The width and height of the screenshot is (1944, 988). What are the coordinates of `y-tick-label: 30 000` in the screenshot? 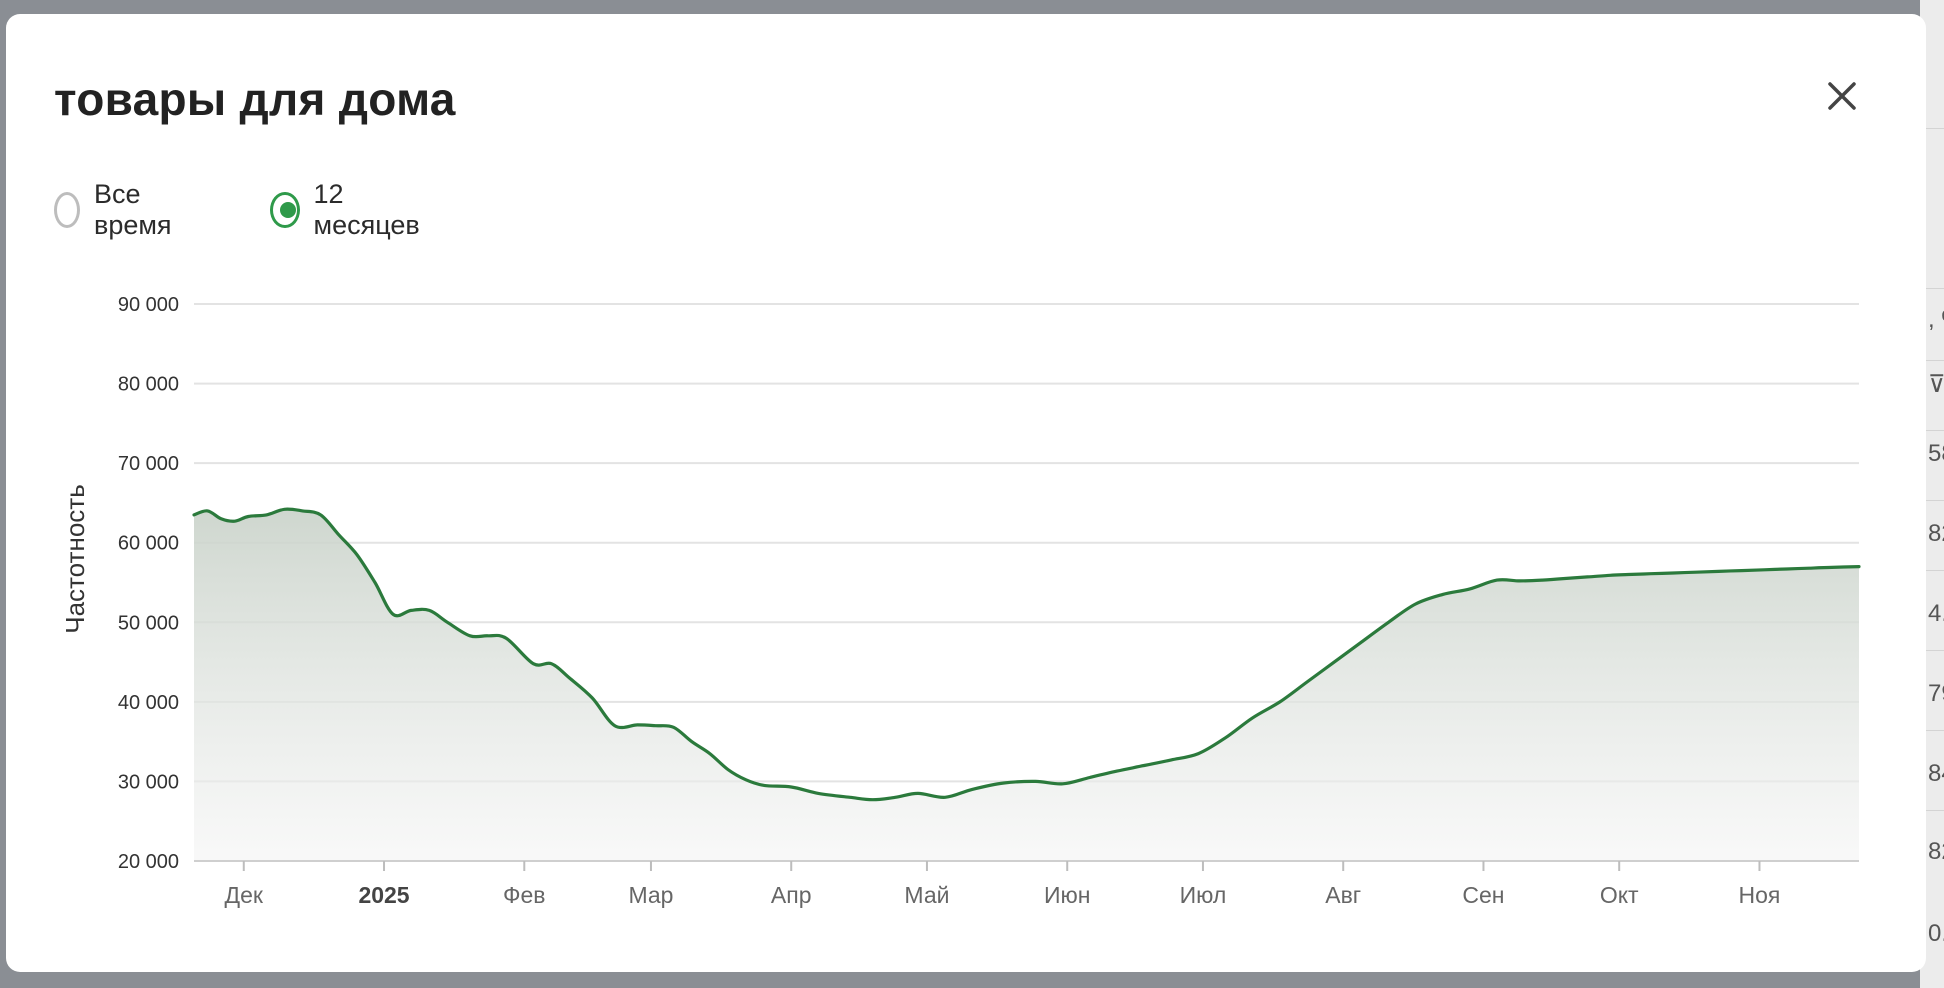 It's located at (148, 782).